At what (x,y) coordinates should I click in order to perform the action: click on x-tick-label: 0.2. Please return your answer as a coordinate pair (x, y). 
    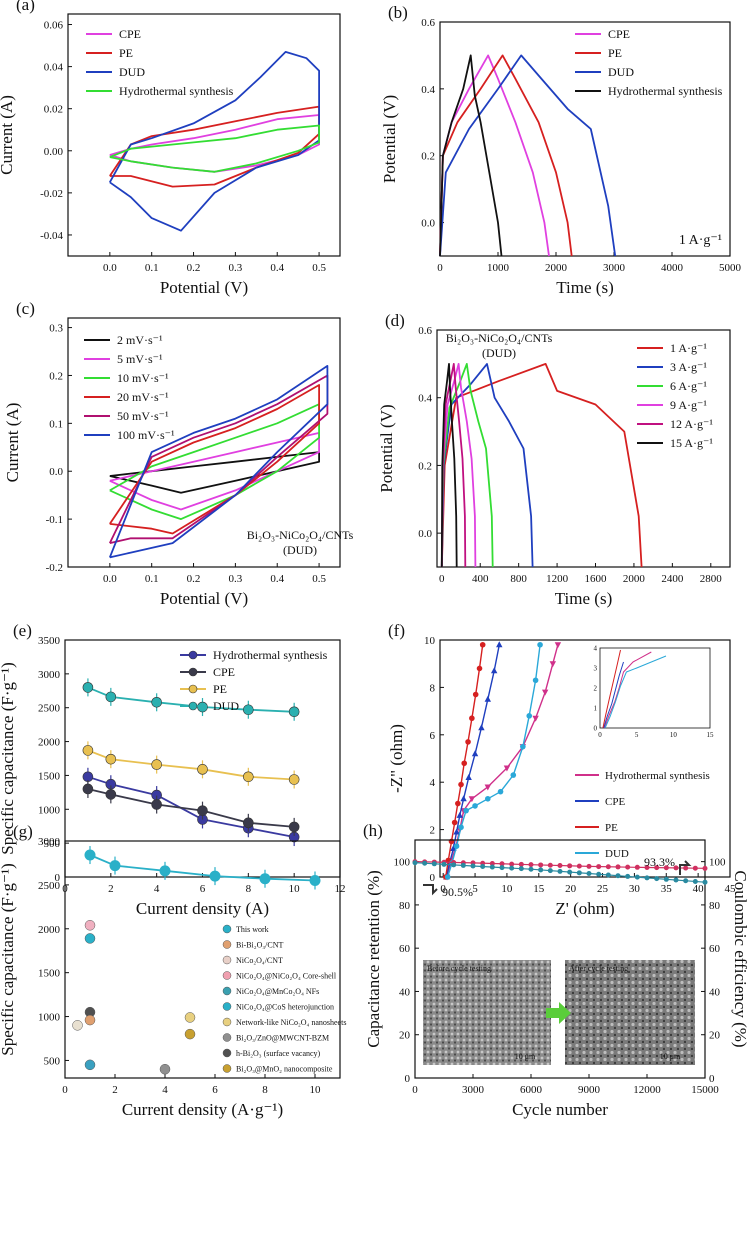
    Looking at the image, I should click on (194, 268).